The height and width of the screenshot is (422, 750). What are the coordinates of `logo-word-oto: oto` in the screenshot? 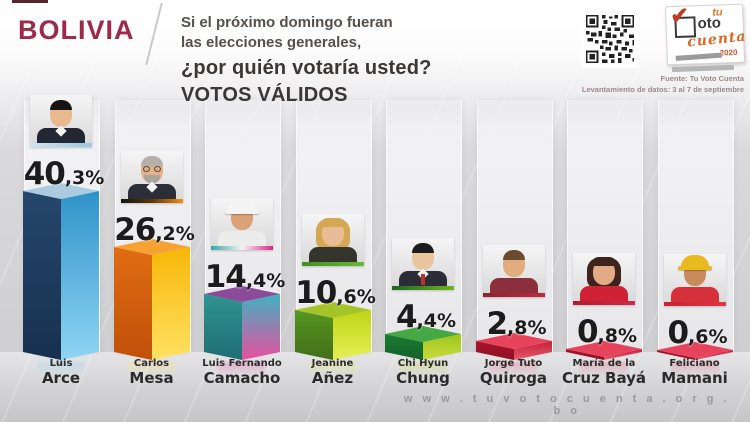 It's located at (709, 23).